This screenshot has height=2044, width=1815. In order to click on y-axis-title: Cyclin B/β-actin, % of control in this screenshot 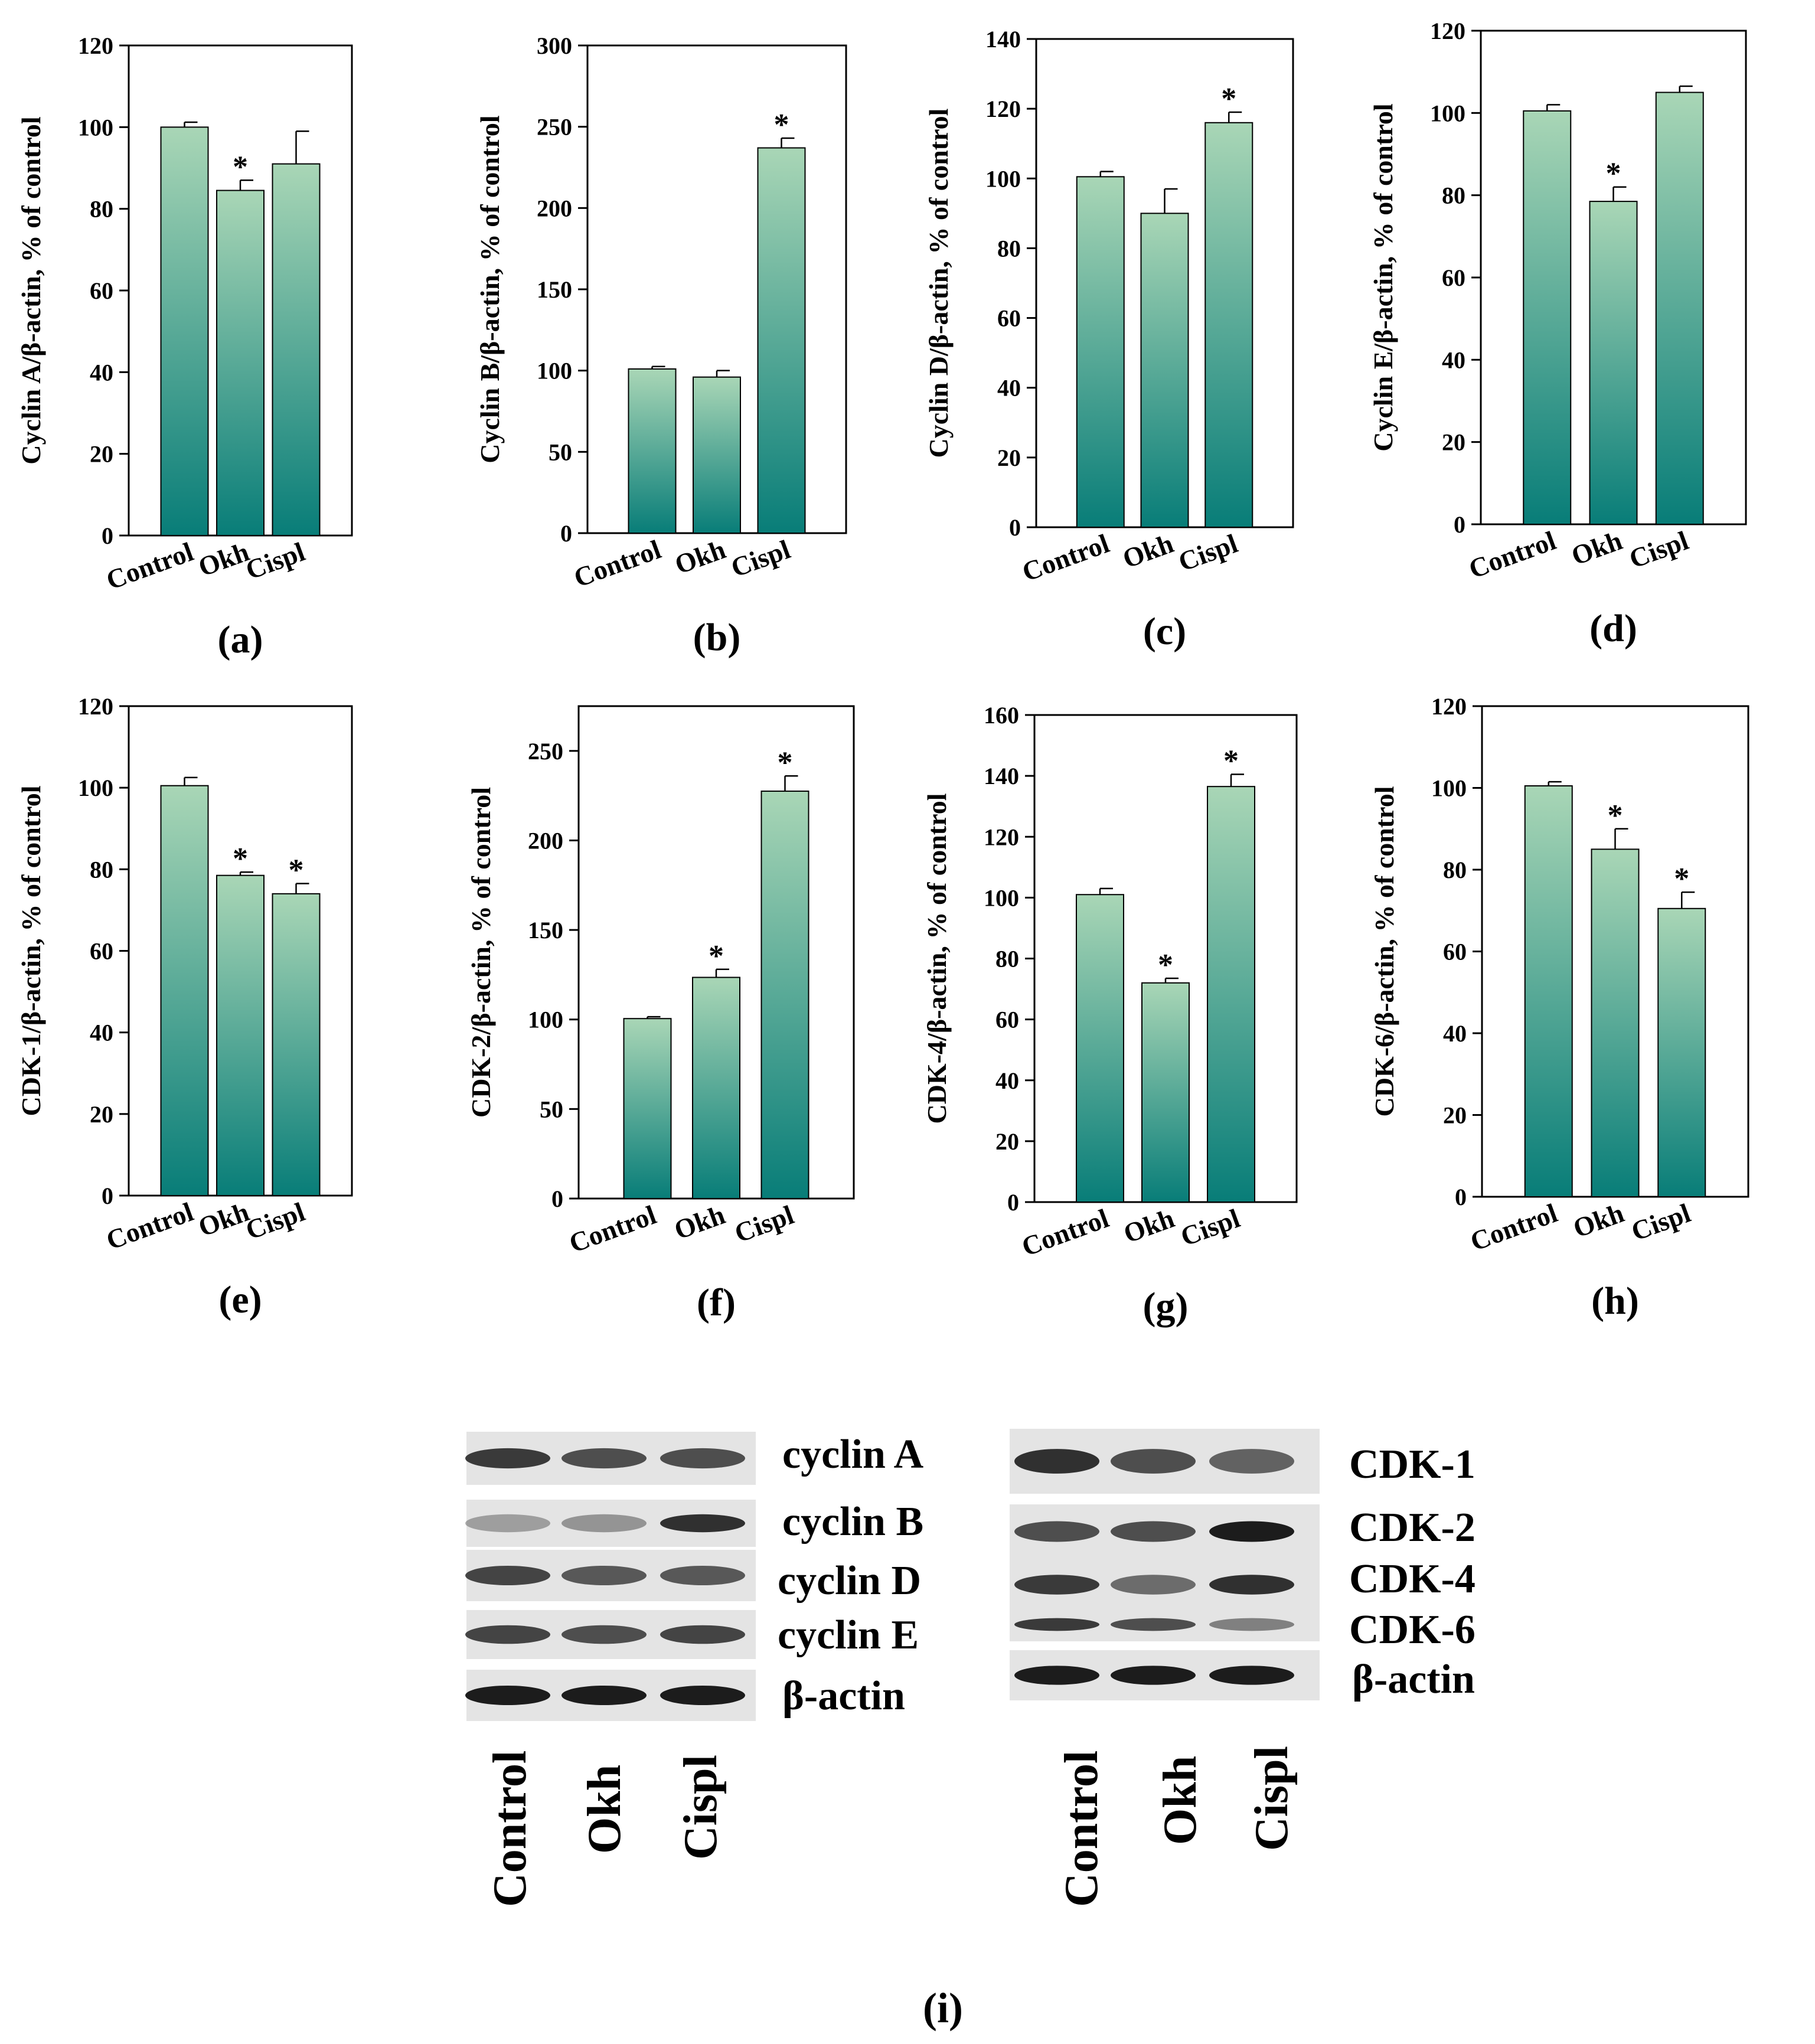, I will do `click(490, 289)`.